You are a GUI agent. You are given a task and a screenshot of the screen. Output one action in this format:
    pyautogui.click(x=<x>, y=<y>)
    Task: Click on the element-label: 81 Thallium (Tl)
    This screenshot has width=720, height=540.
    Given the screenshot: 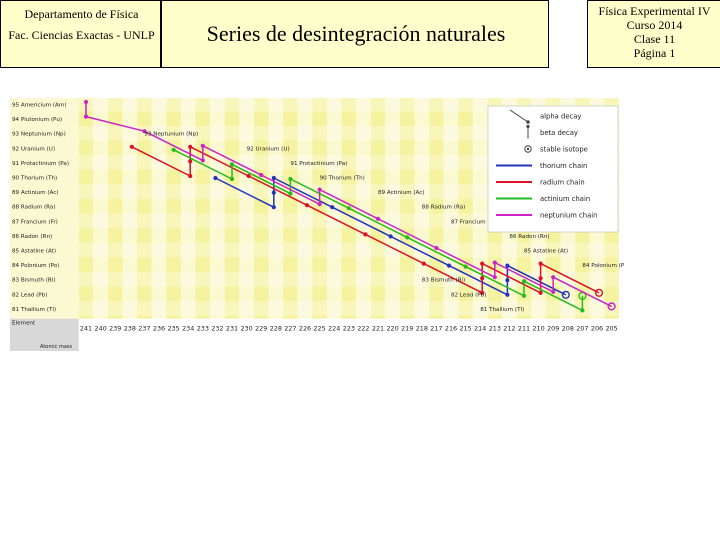 What is the action you would take?
    pyautogui.click(x=34, y=310)
    